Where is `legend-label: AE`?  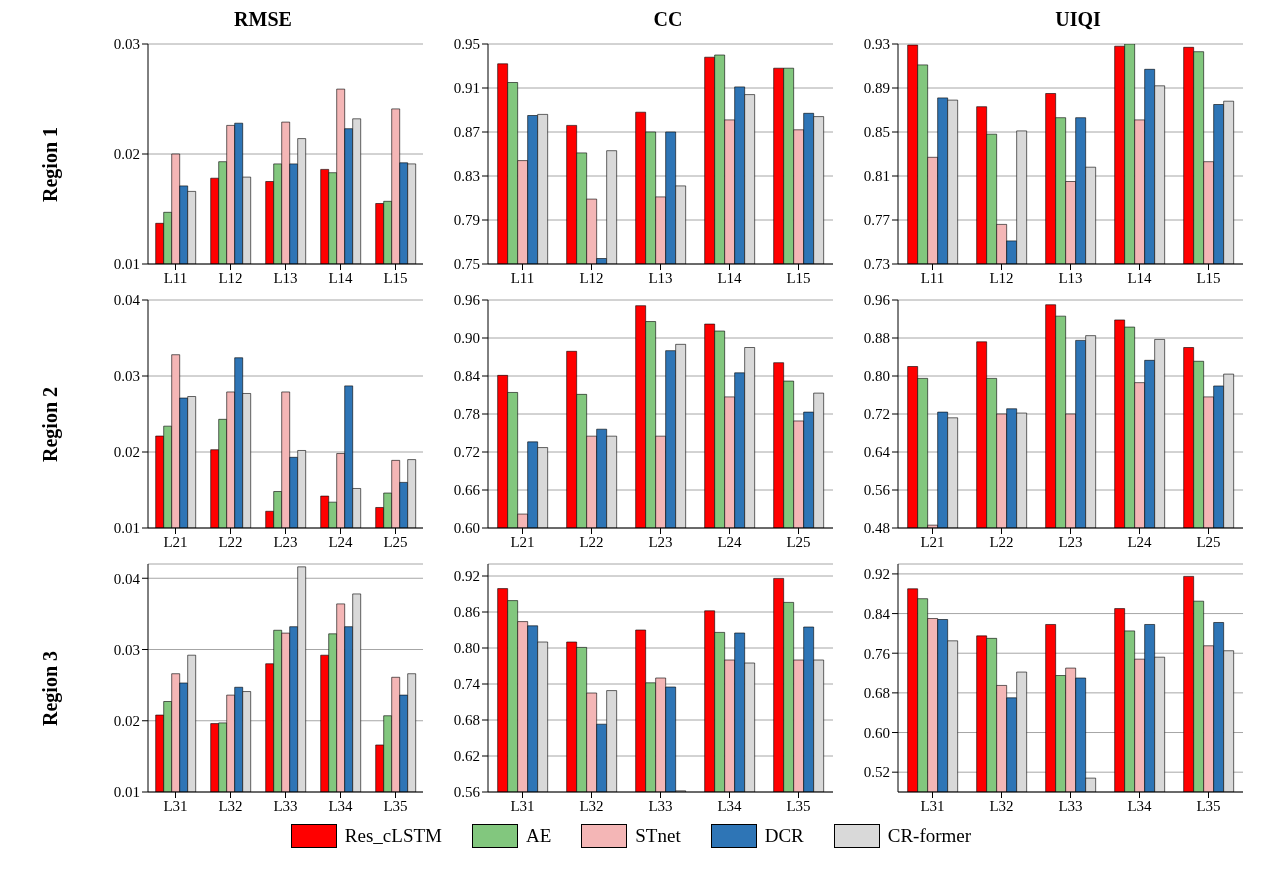 legend-label: AE is located at coordinates (538, 836).